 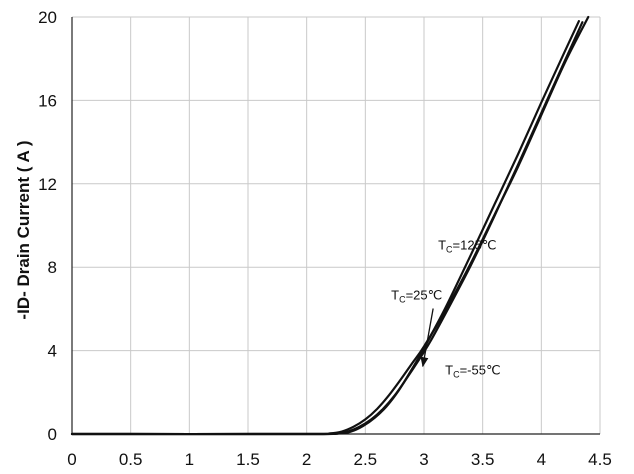 What do you see at coordinates (47, 184) in the screenshot?
I see `y-tick-label: 12` at bounding box center [47, 184].